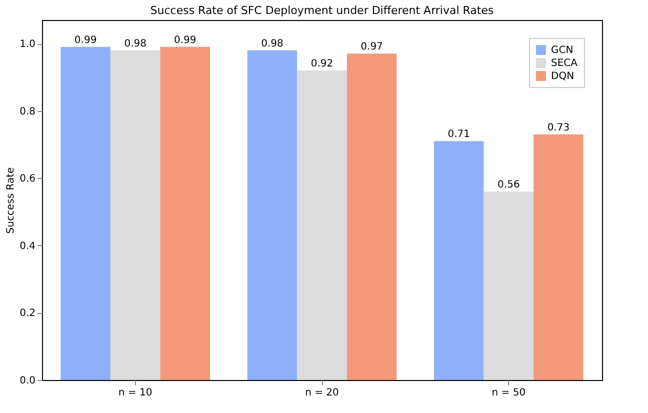 This screenshot has width=648, height=413. Describe the element at coordinates (28, 381) in the screenshot. I see `y-tick-label: 0.0` at that location.